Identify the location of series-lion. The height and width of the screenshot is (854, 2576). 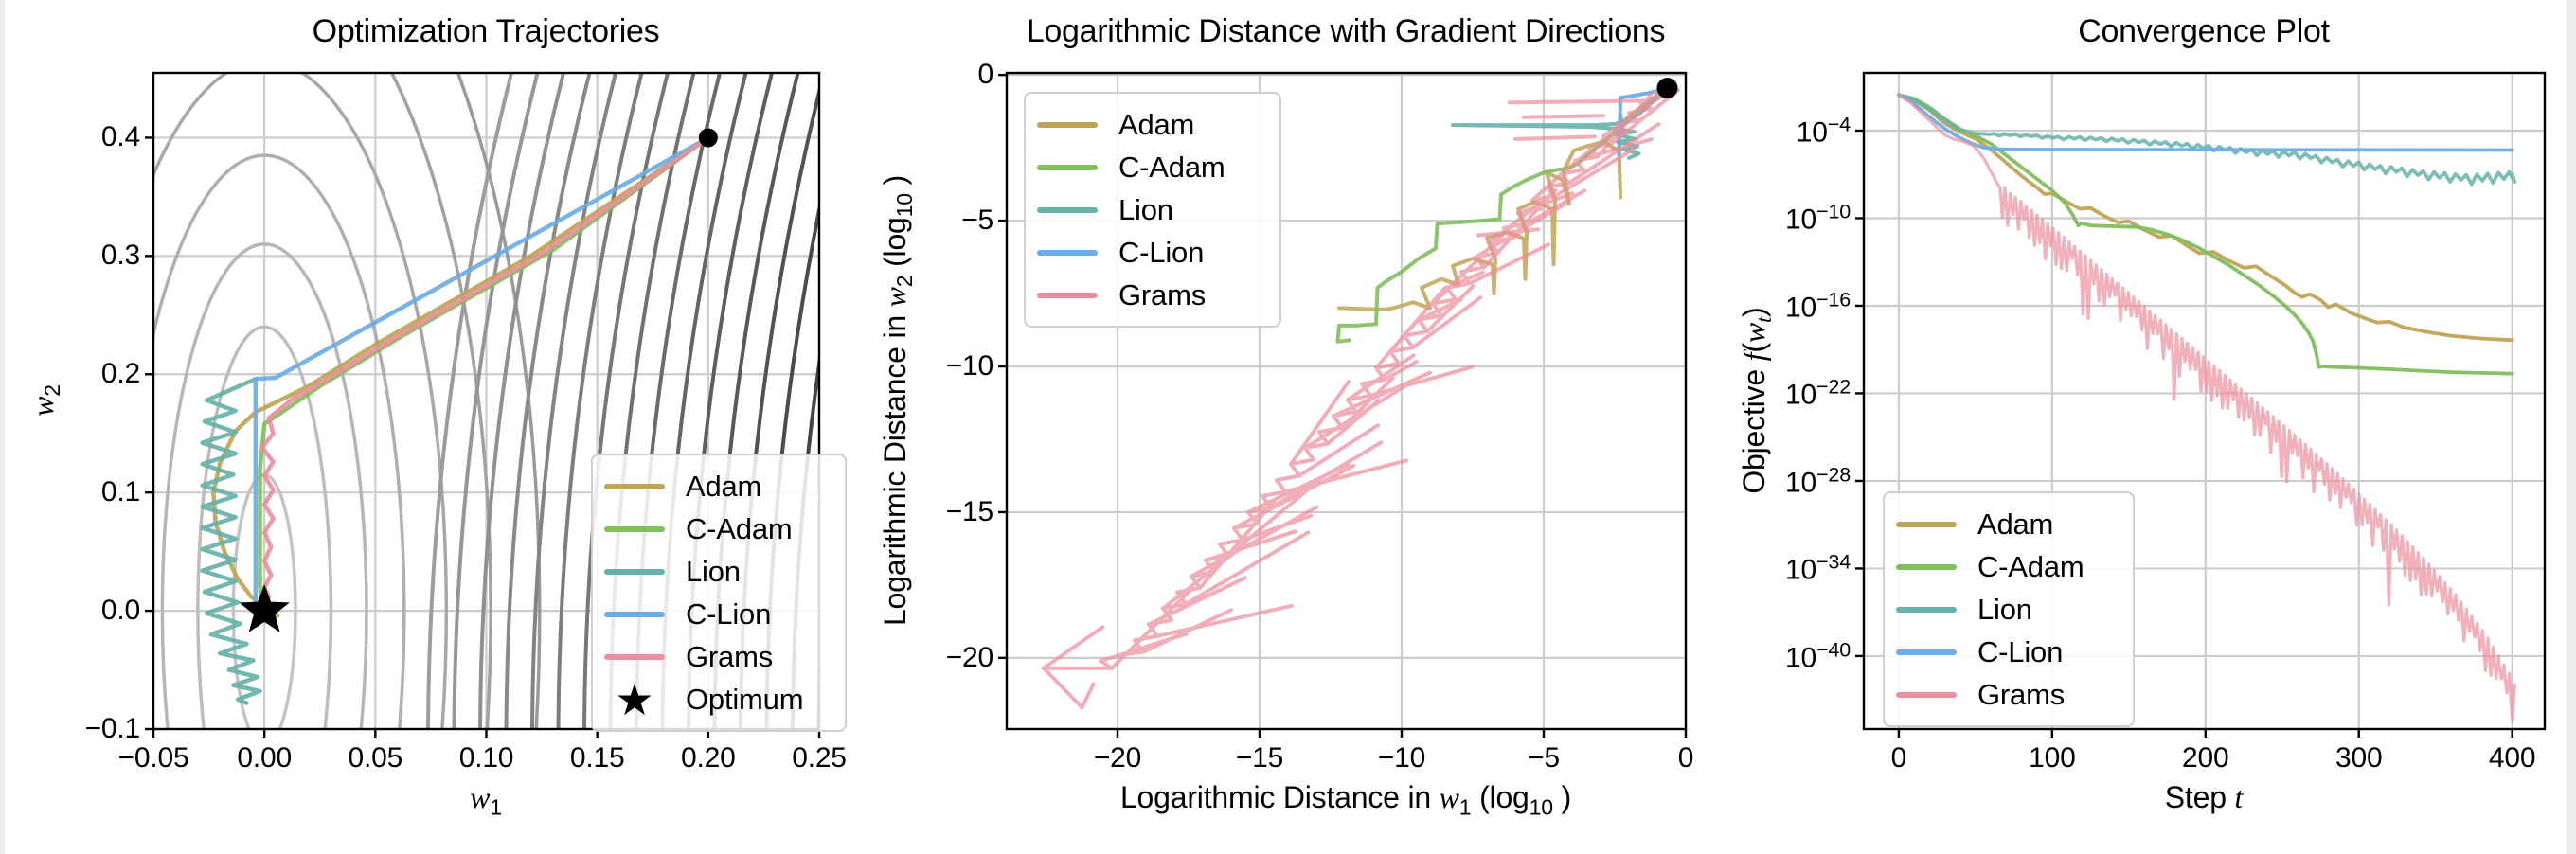
(231, 541).